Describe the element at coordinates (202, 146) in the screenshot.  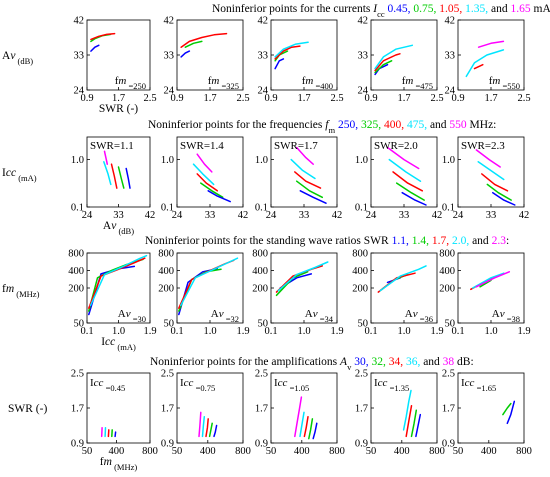
I see `panel-label: SWR=1.4` at that location.